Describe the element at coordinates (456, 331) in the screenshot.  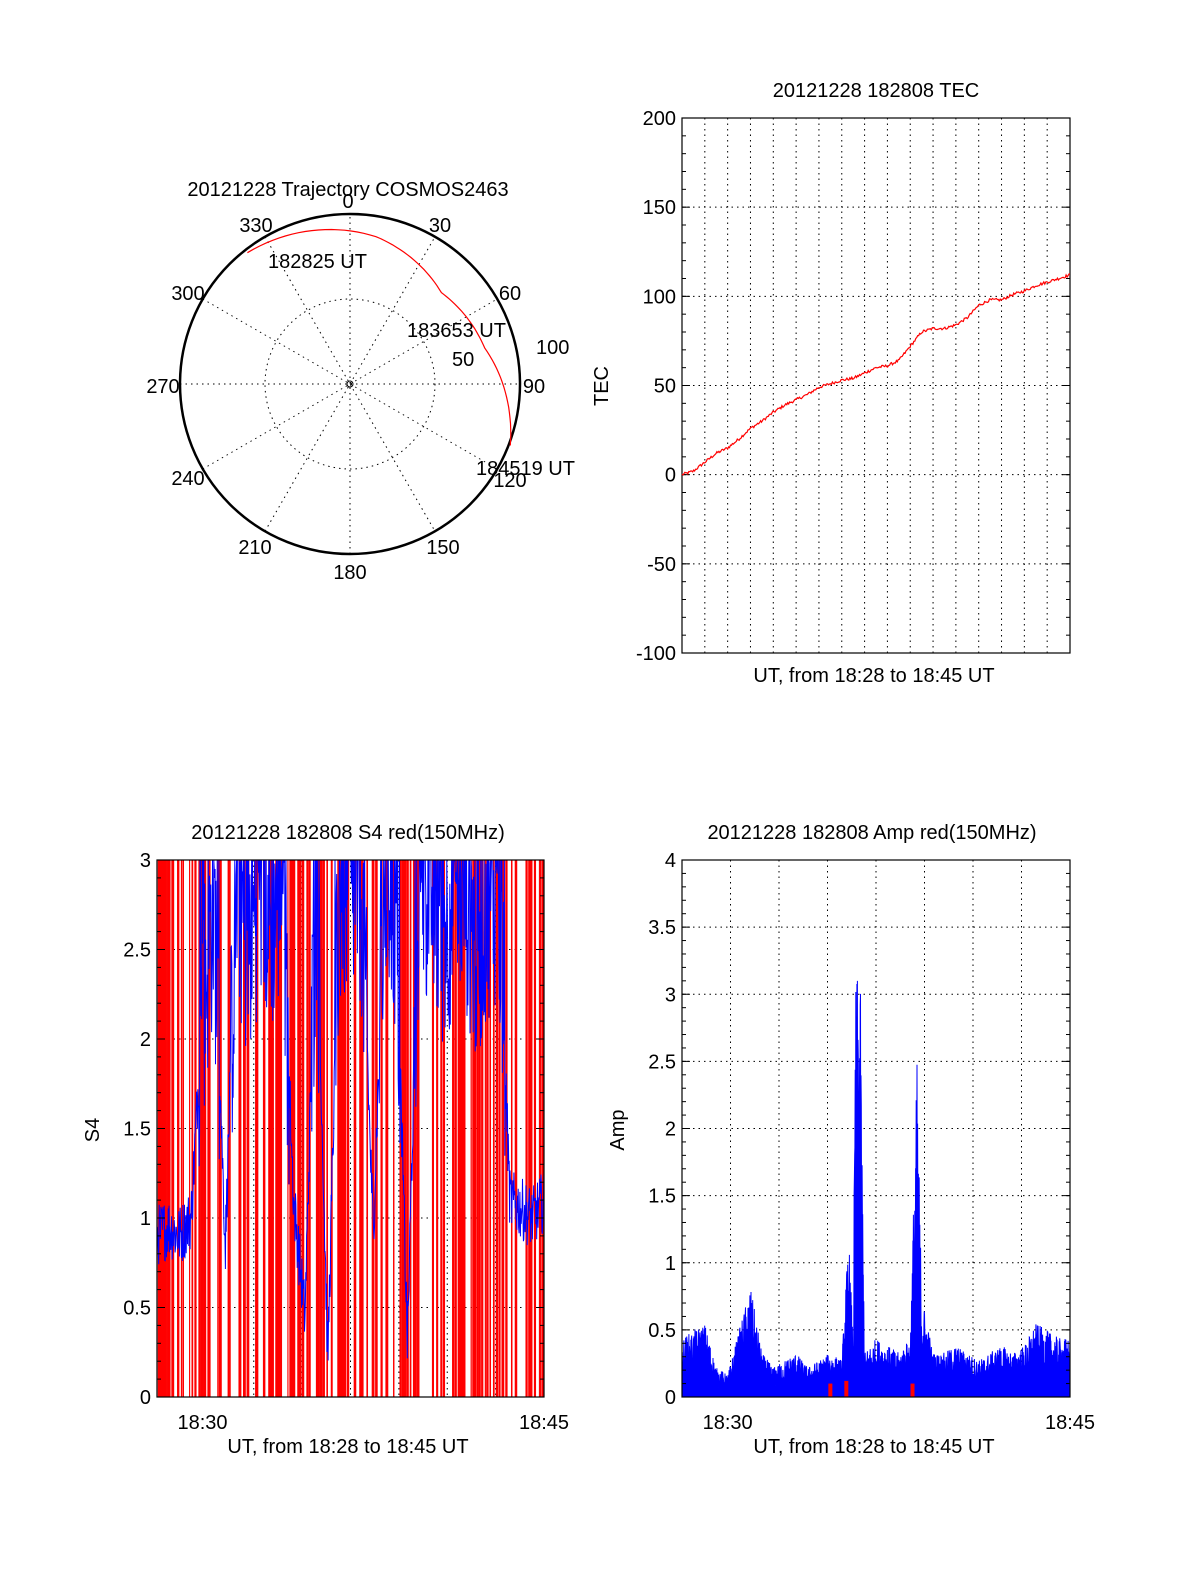
I see `annotation-mid-time: 183653 UT` at that location.